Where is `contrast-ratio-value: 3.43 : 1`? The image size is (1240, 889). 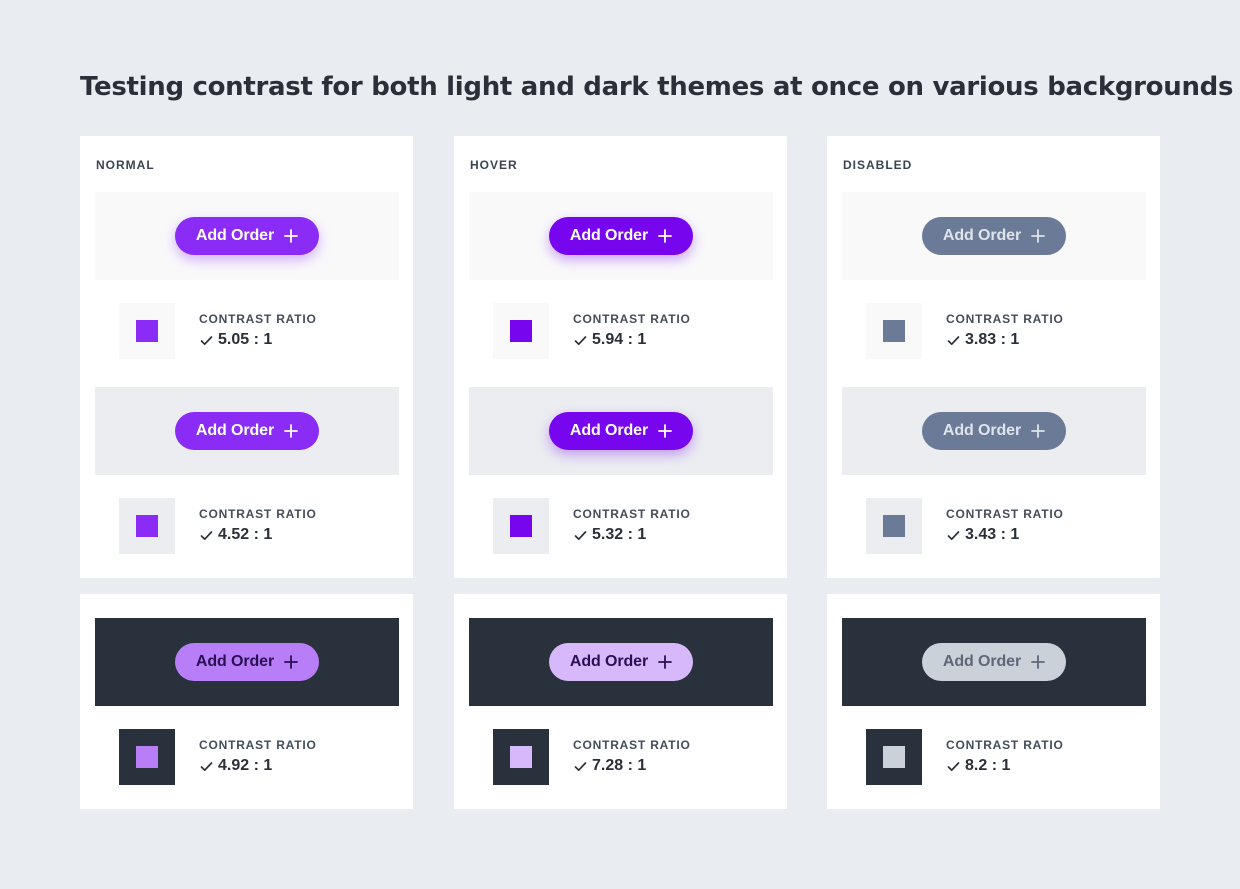 contrast-ratio-value: 3.43 : 1 is located at coordinates (992, 534).